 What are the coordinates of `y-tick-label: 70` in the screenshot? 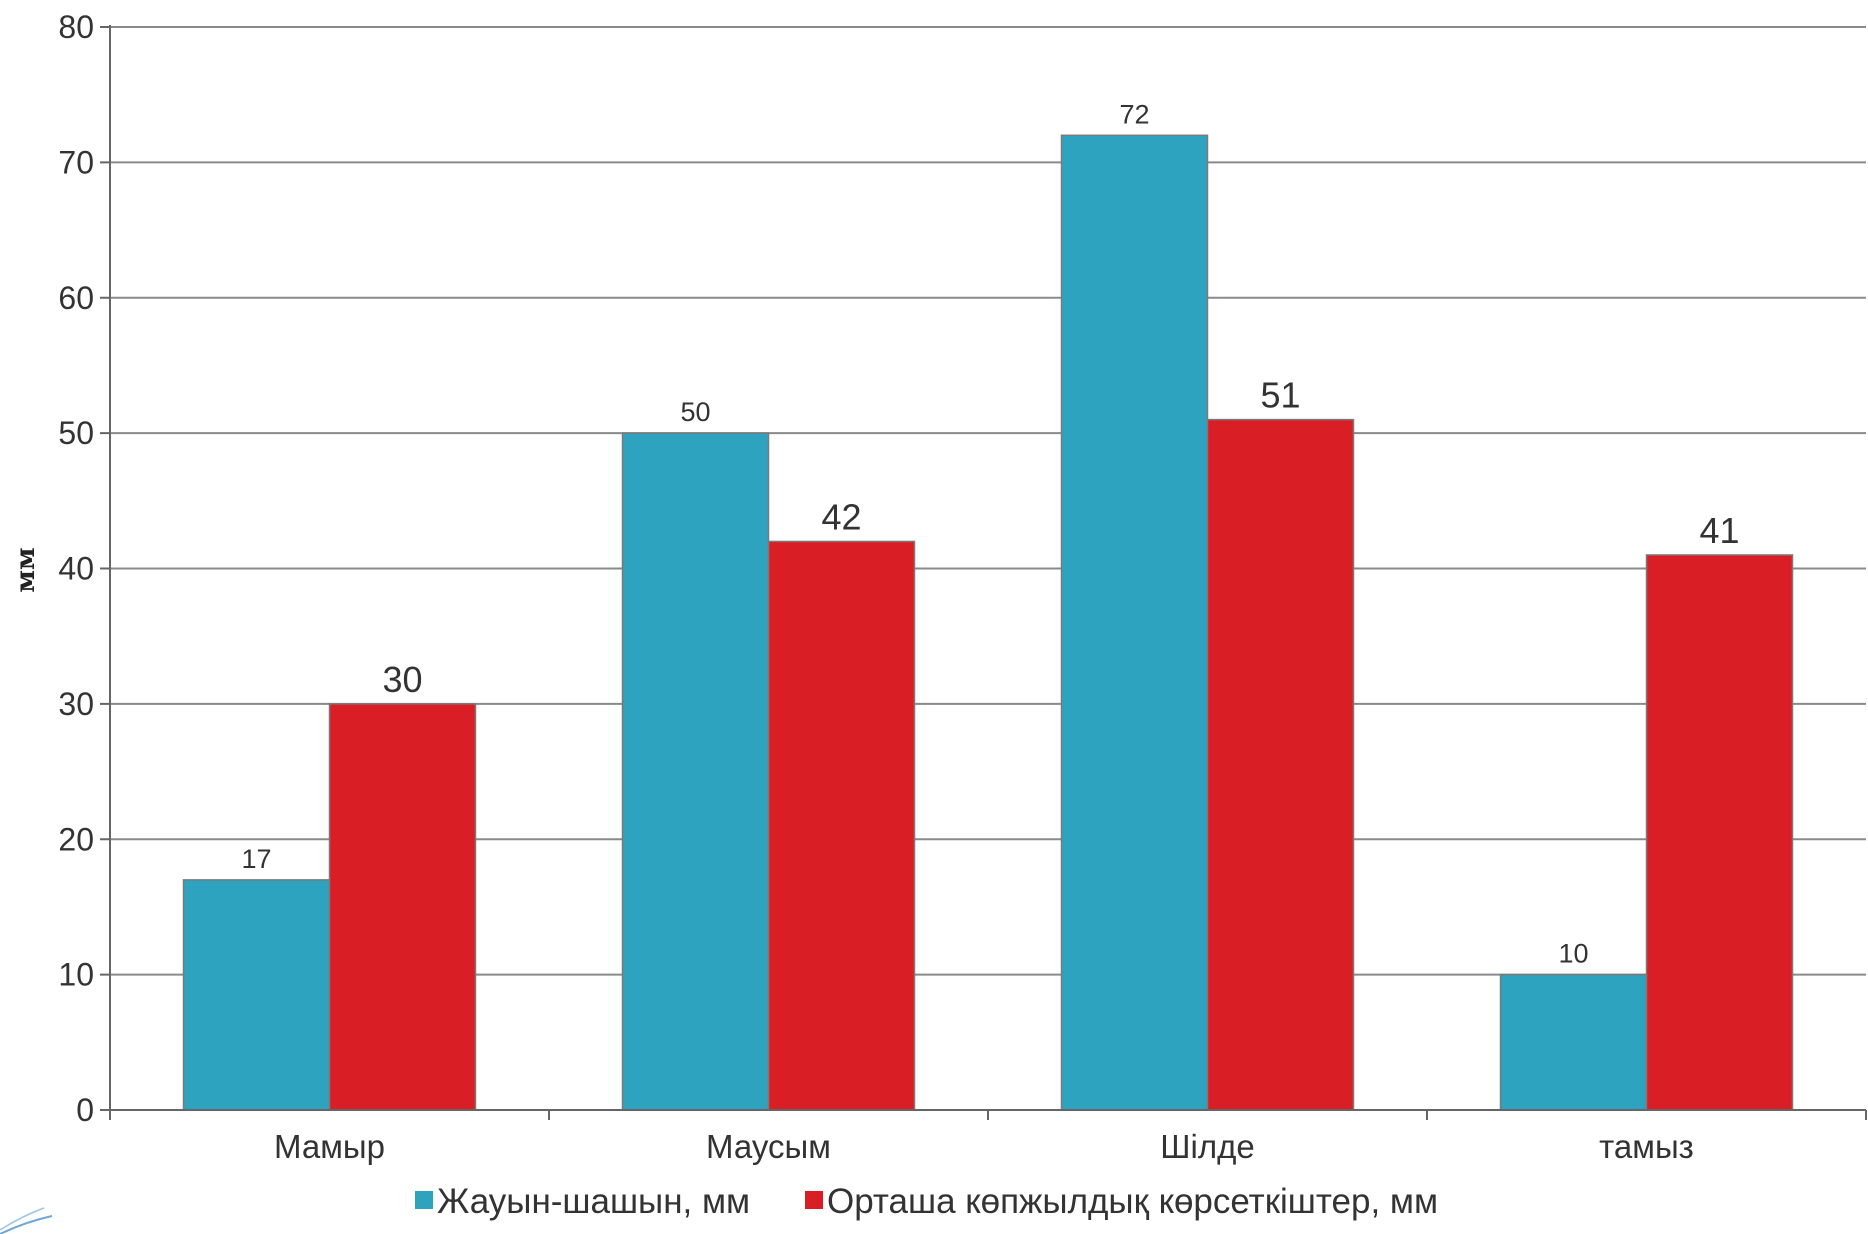 It's located at (76, 162).